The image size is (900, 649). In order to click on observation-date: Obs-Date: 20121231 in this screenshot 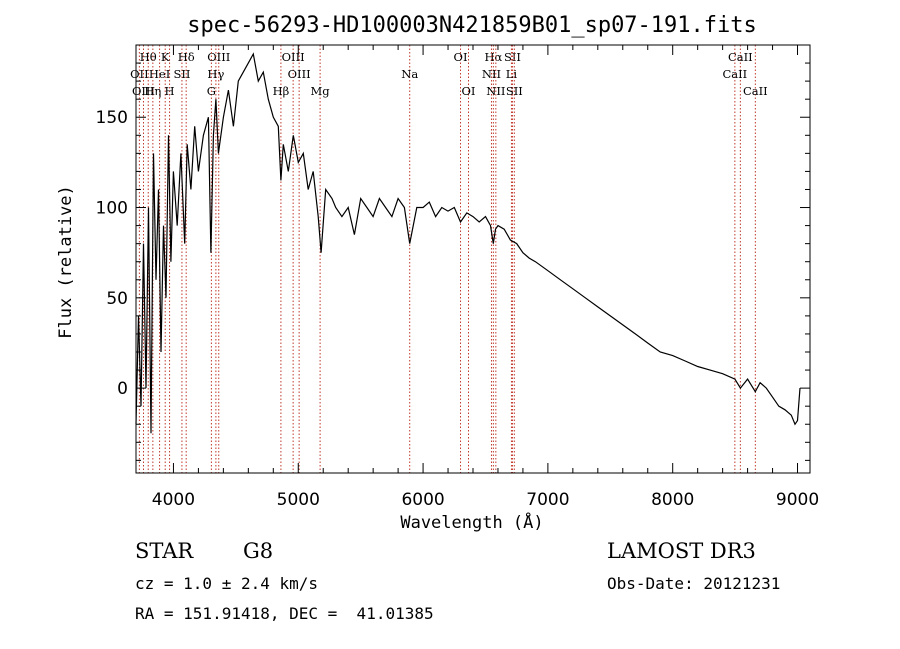, I will do `click(694, 583)`.